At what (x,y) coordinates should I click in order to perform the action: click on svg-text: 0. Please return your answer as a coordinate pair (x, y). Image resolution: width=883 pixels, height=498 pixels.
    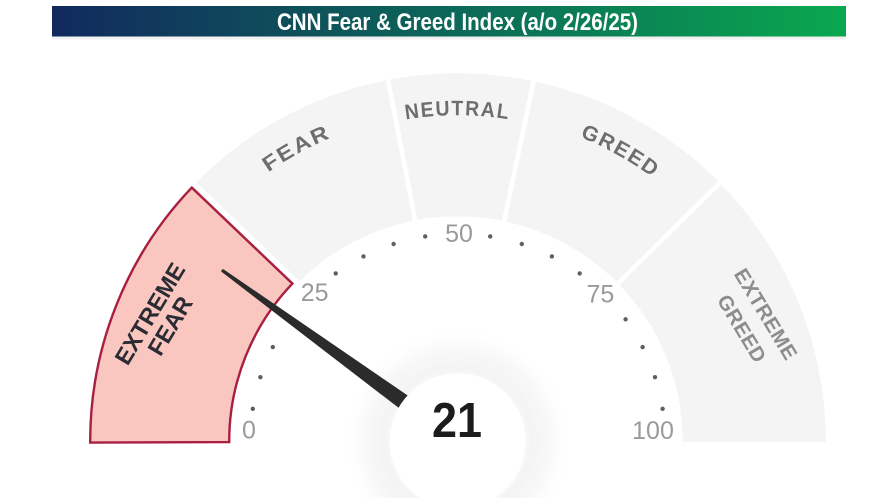
    Looking at the image, I should click on (249, 431).